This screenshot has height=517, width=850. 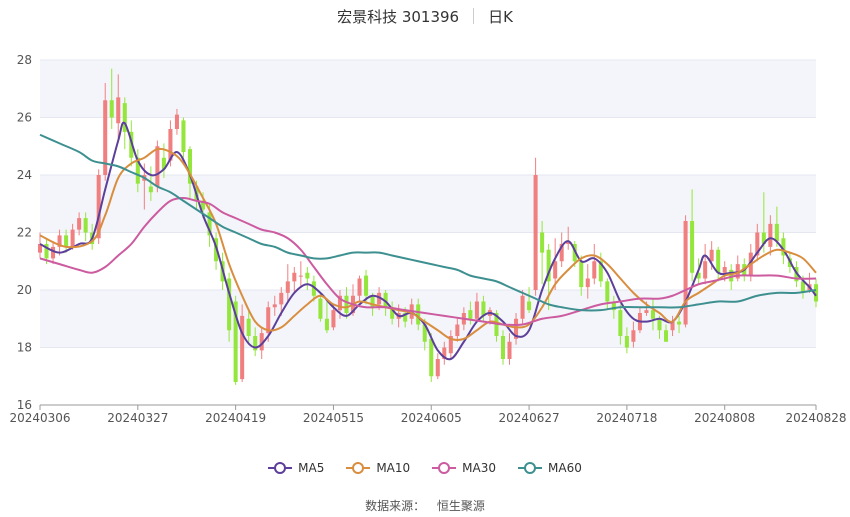 What do you see at coordinates (333, 418) in the screenshot?
I see `x-tick-label: 20240515` at bounding box center [333, 418].